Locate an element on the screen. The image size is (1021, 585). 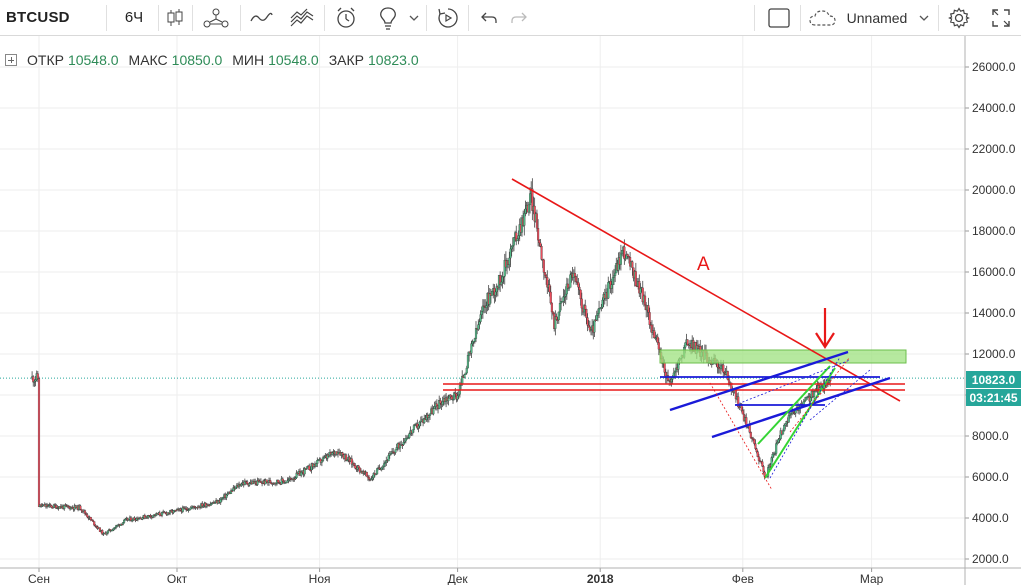
price-axis-label: 20000.0 is located at coordinates (994, 190).